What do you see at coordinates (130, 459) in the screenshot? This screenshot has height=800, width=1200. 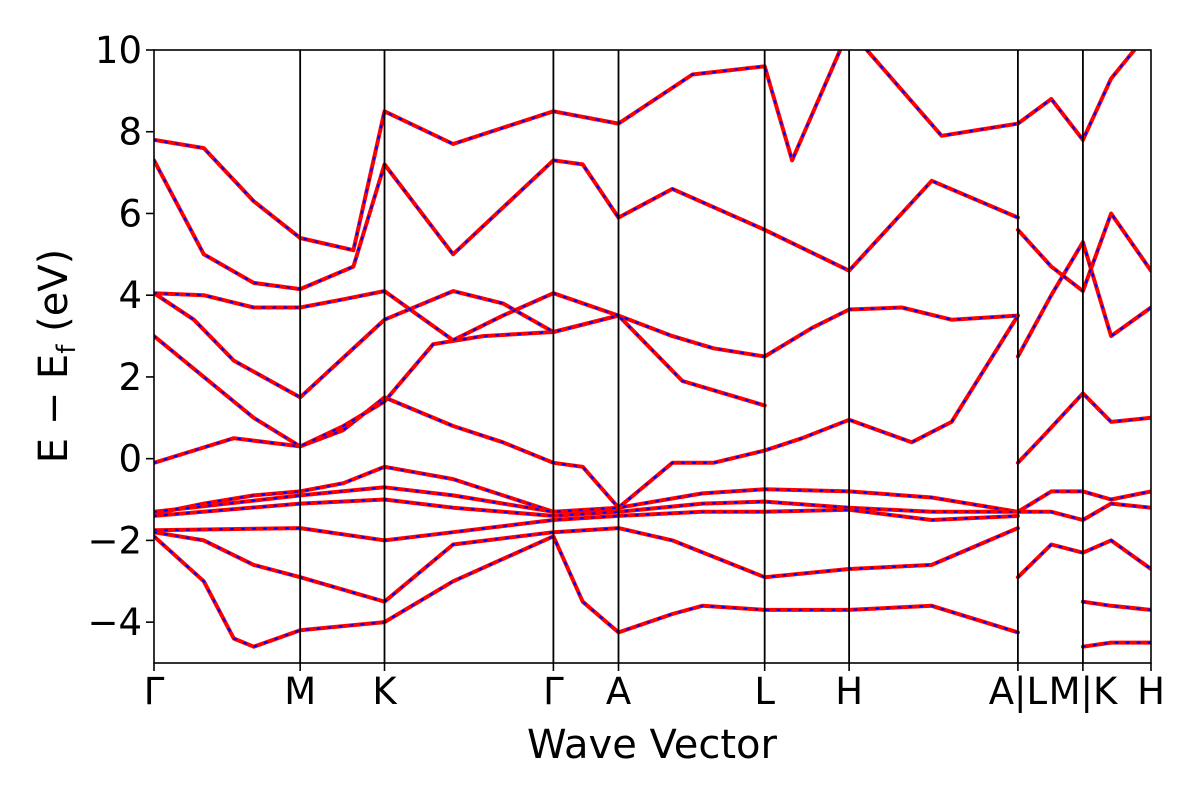 I see `y-tick-label-2: 0` at bounding box center [130, 459].